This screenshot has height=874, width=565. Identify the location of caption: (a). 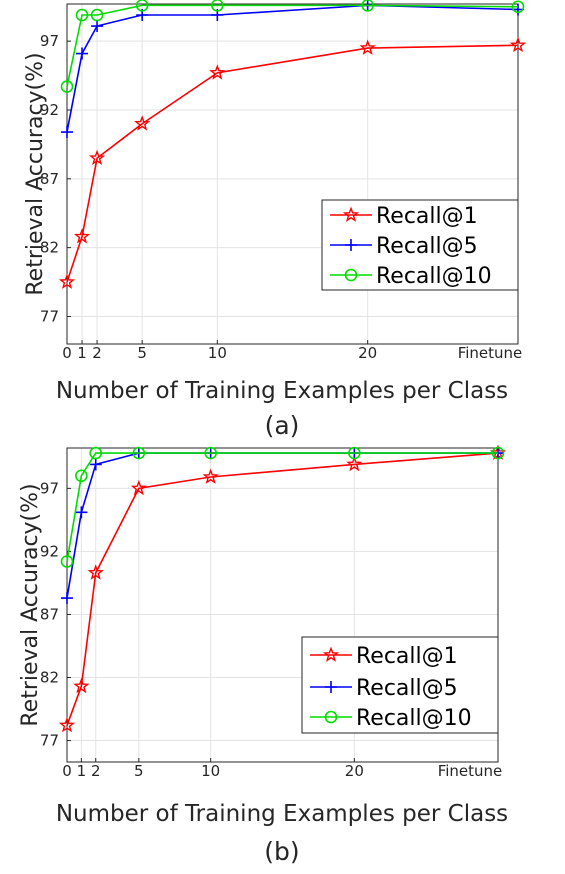
(282, 425).